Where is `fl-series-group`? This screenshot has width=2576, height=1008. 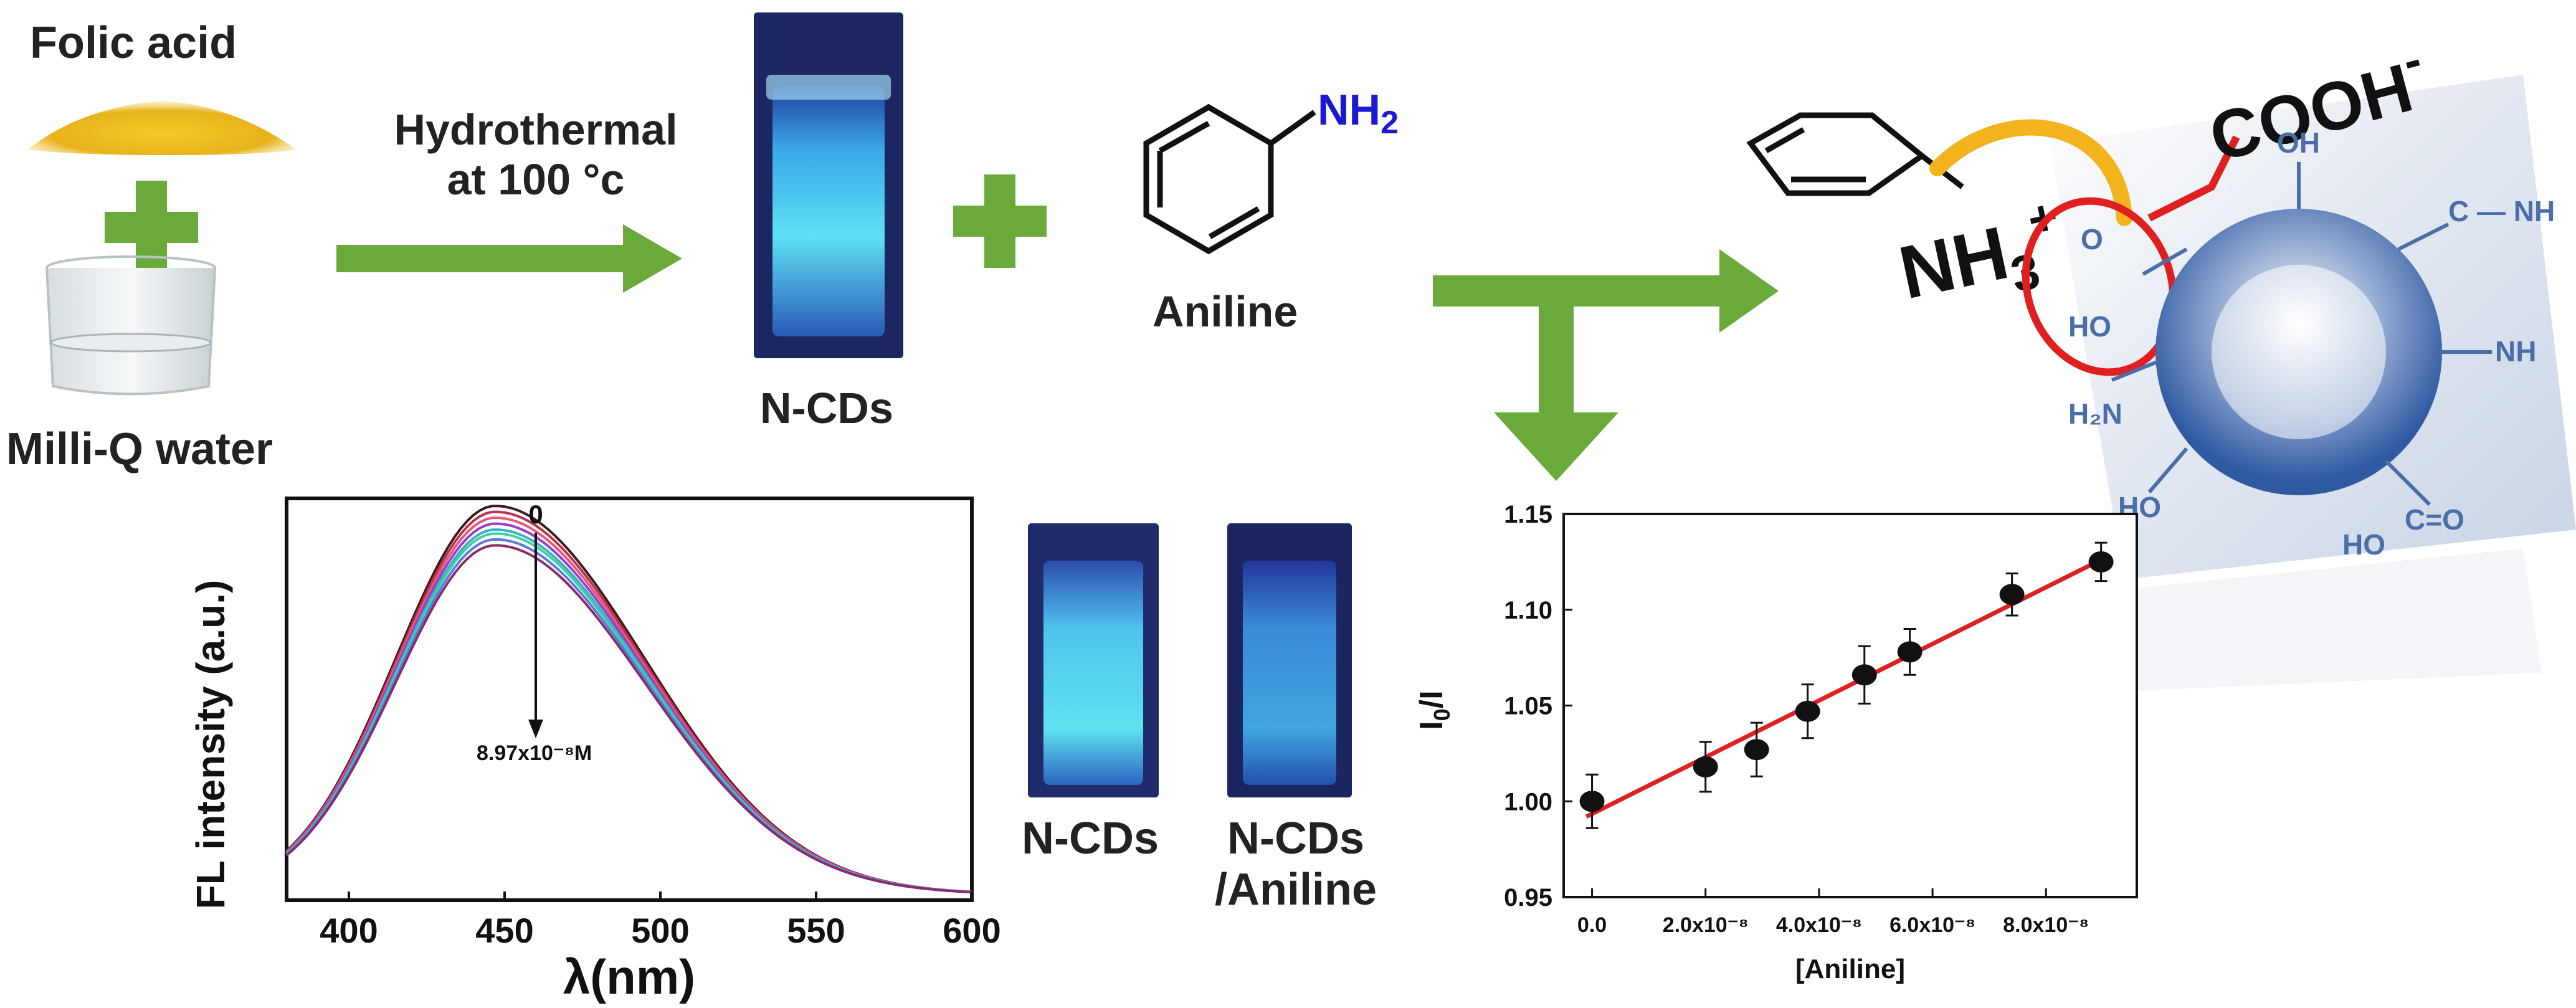 fl-series-group is located at coordinates (628, 699).